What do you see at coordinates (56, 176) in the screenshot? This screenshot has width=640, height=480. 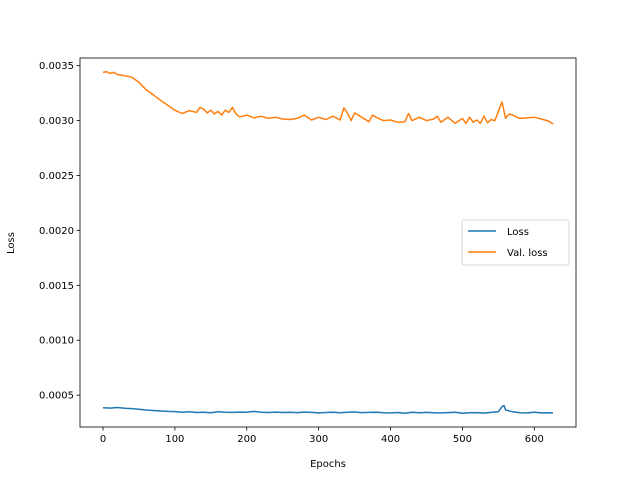 I see `y-tick-label: 0.0025` at bounding box center [56, 176].